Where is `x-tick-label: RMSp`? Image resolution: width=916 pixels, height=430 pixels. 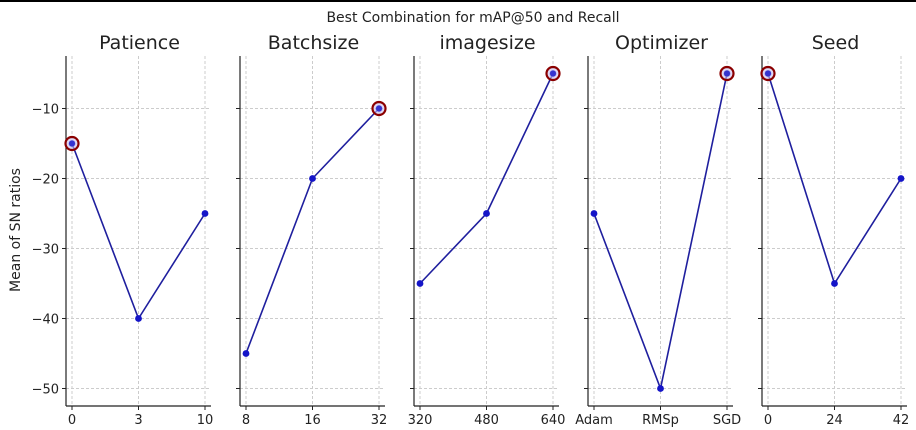
x-tick-label: RMSp is located at coordinates (660, 420).